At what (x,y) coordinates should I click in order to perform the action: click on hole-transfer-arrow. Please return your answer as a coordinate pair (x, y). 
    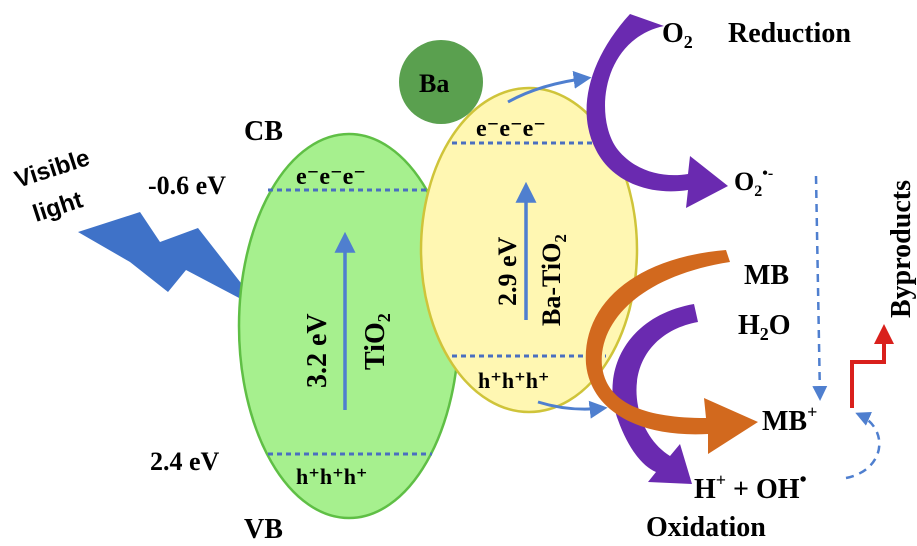
    Looking at the image, I should click on (572, 409).